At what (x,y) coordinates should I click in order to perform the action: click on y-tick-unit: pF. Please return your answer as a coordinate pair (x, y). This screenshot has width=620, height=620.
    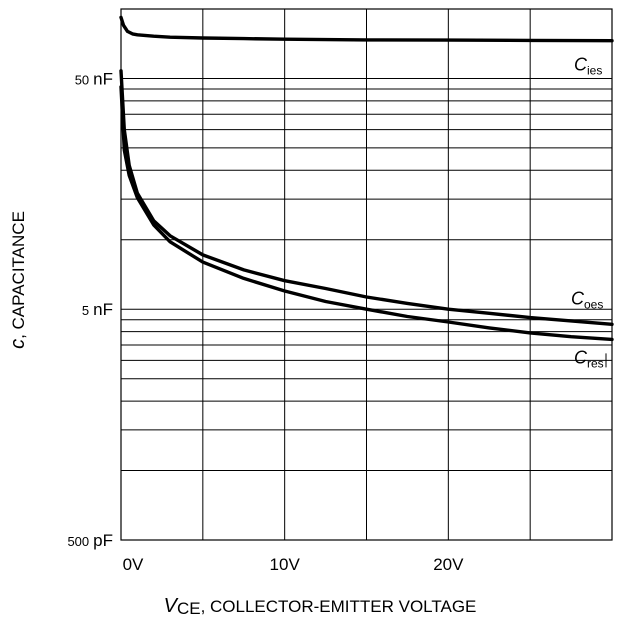
    Looking at the image, I should click on (103, 540).